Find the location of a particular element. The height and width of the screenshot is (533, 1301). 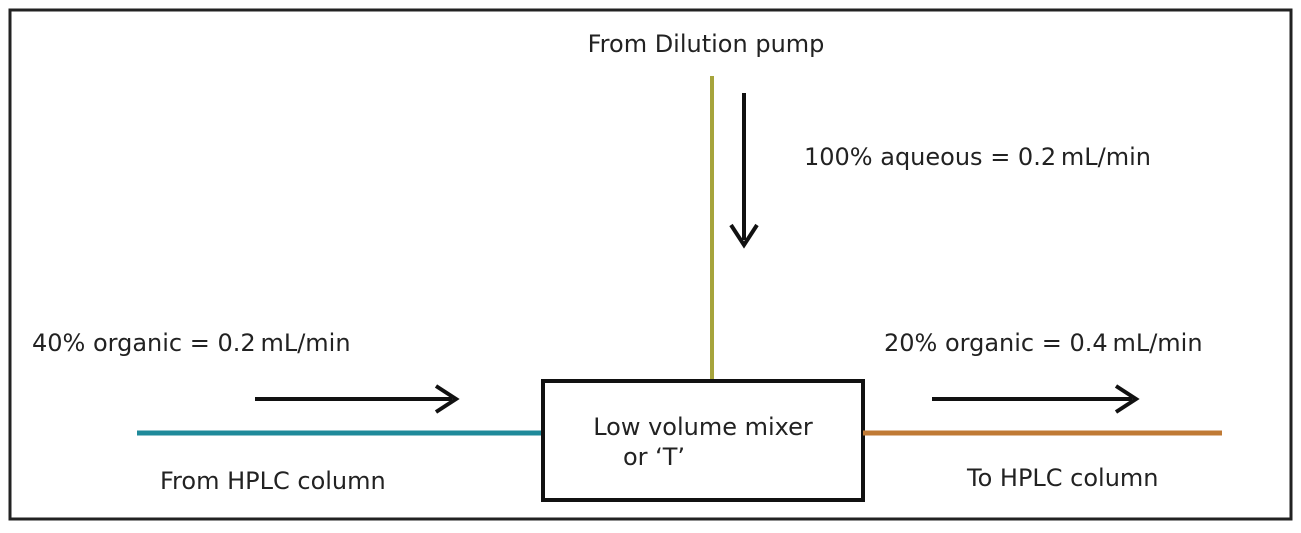

down-arrow-head is located at coordinates (744, 236).